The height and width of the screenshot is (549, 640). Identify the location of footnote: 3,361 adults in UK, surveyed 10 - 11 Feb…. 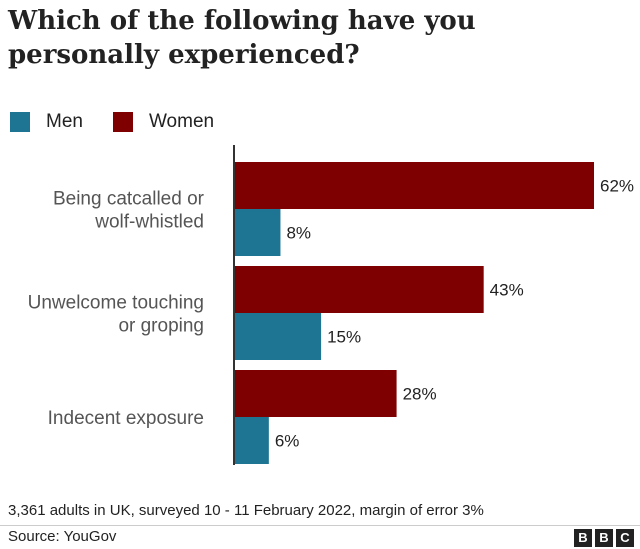
(246, 510).